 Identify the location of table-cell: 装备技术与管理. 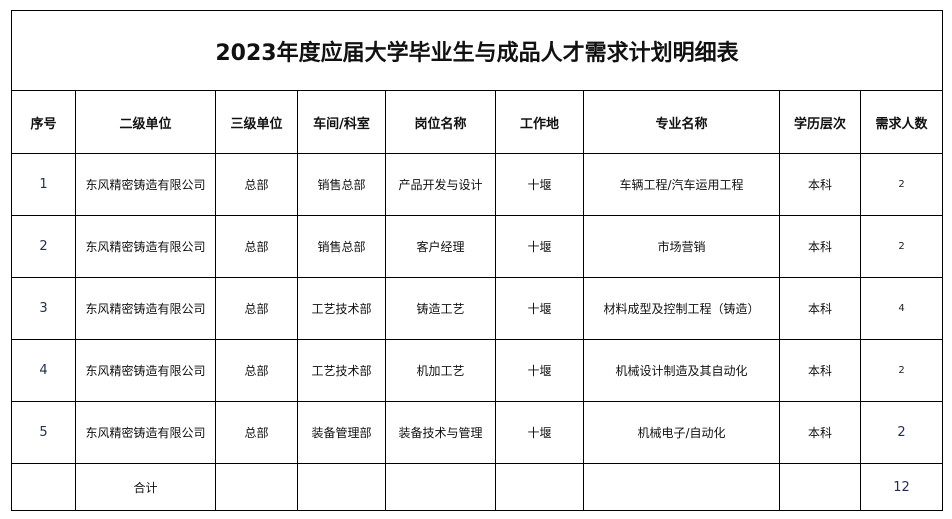
(440, 432).